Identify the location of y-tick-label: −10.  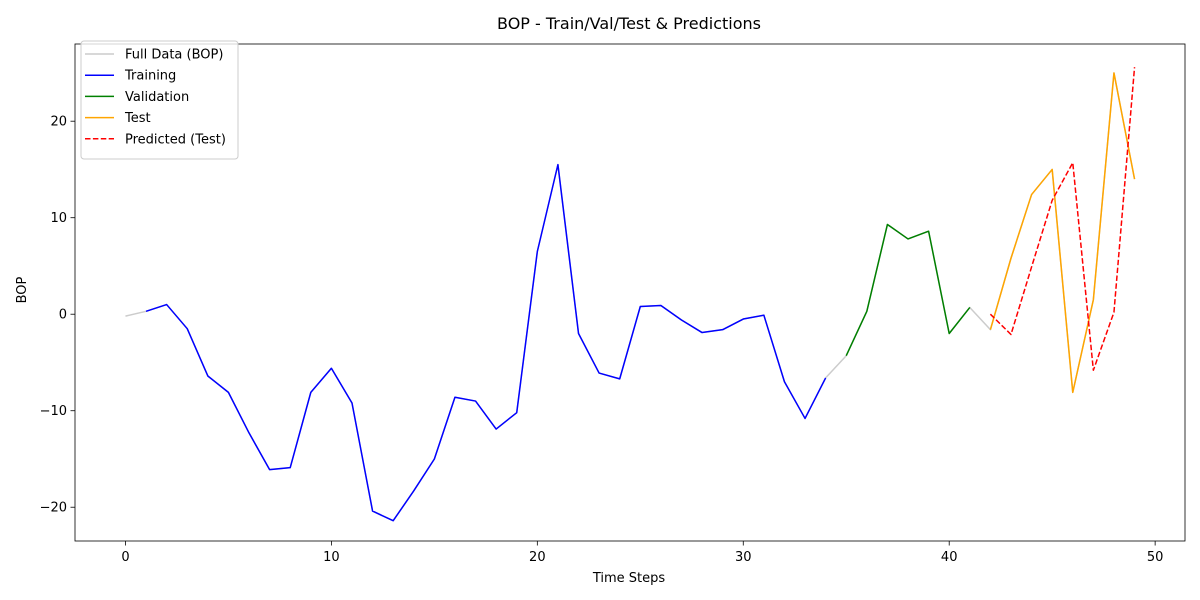
(53, 411).